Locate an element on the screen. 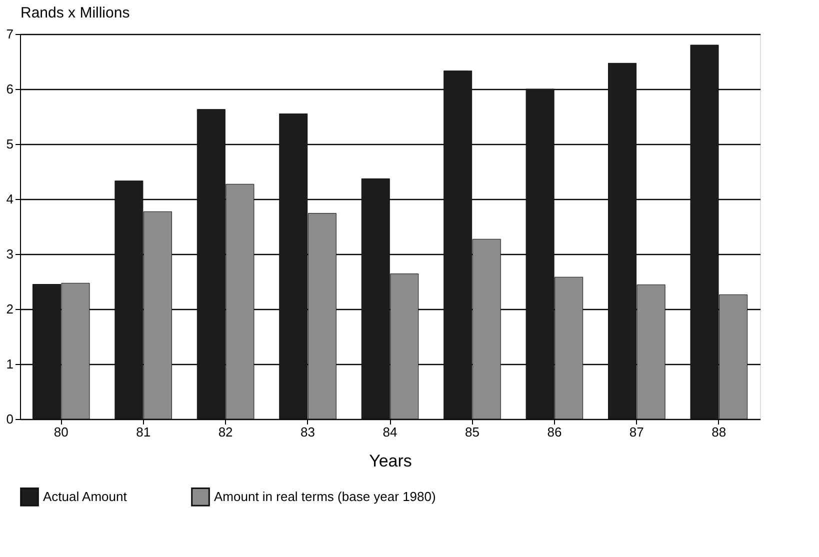 The image size is (819, 557). x-tick-label: 88 is located at coordinates (719, 432).